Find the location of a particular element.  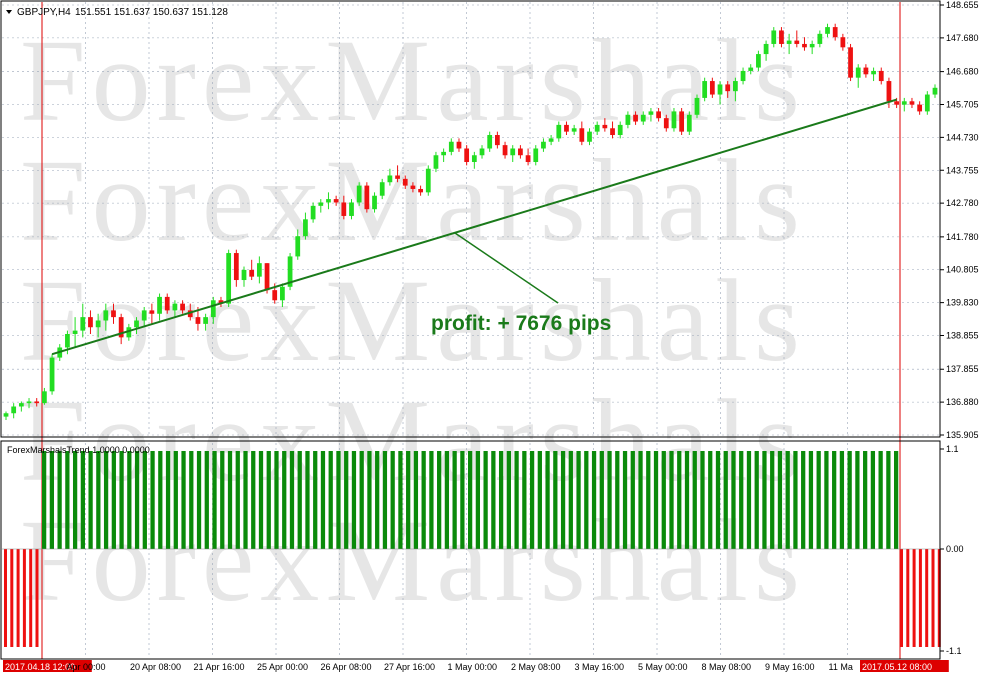

time-label: Apr 00:00 is located at coordinates (86, 667).